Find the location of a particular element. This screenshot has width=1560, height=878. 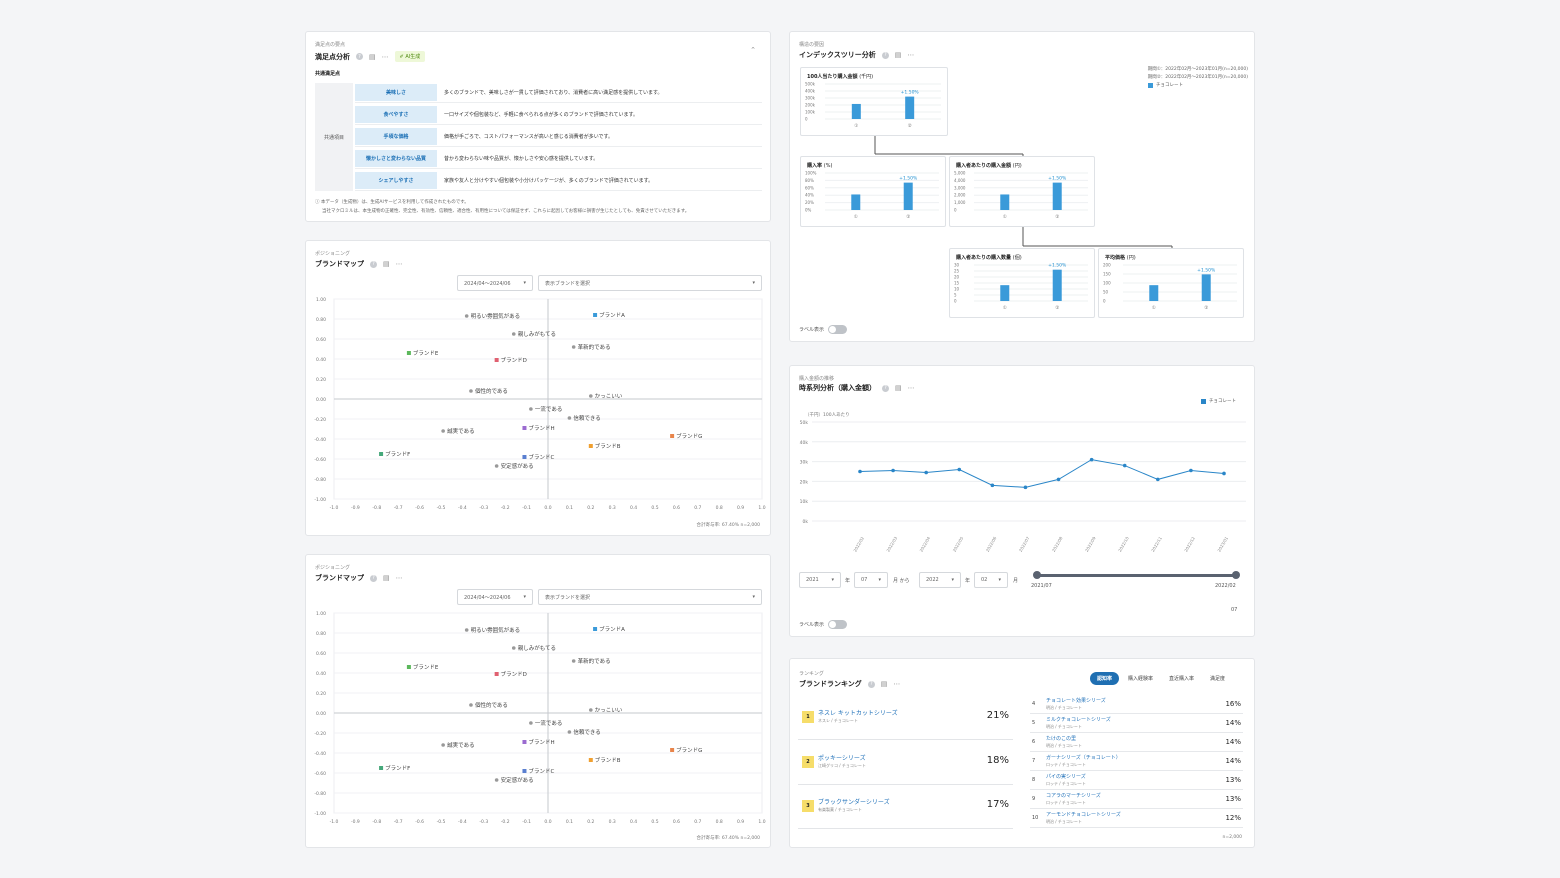

range-slider-handle-start is located at coordinates (1037, 575).